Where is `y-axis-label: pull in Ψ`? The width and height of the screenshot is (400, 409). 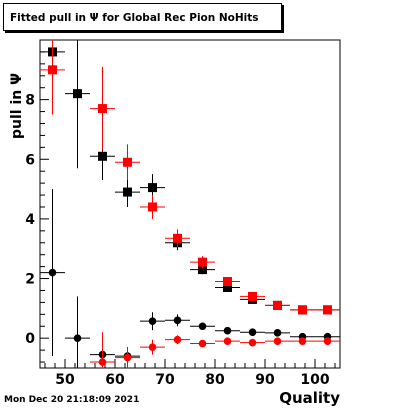 y-axis-label: pull in Ψ is located at coordinates (15, 111).